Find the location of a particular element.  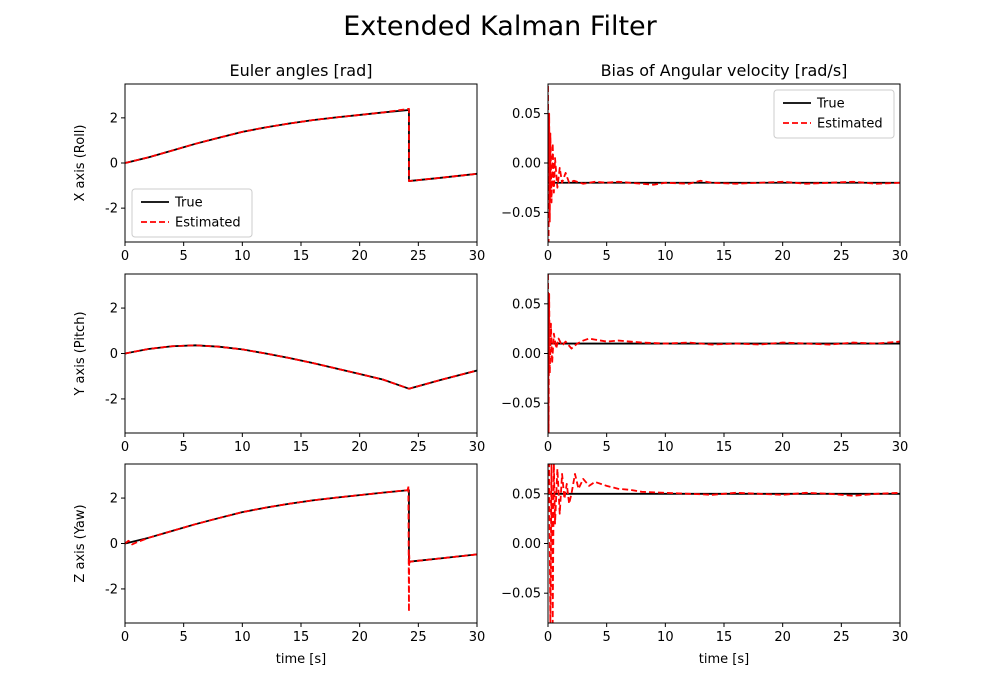

figure-title: Extended Kalman Filter is located at coordinates (500, 26).